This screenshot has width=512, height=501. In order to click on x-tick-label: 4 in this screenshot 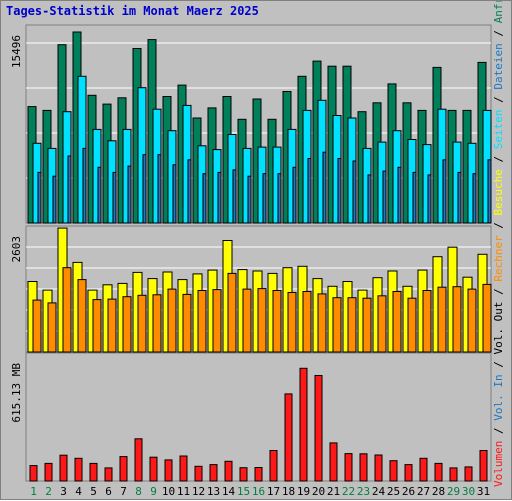, I will do `click(78, 491)`.